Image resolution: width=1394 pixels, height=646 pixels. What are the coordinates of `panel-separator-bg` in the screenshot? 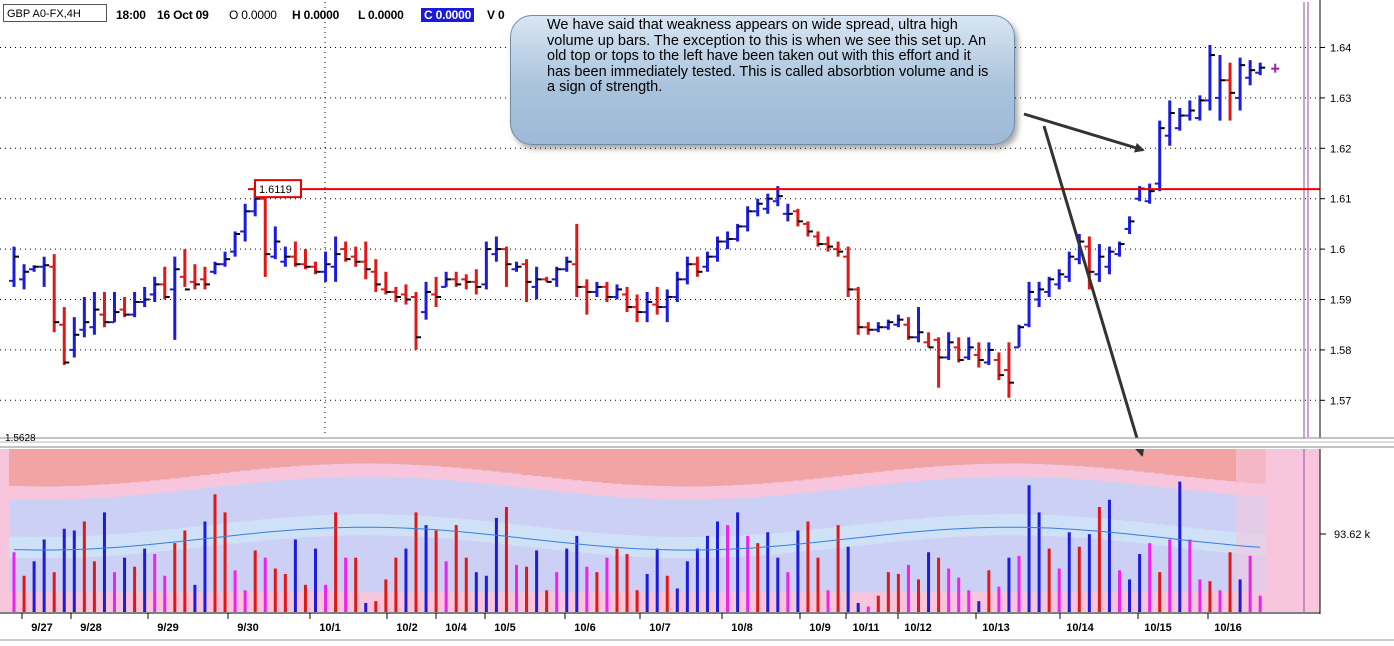 It's located at (697, 443).